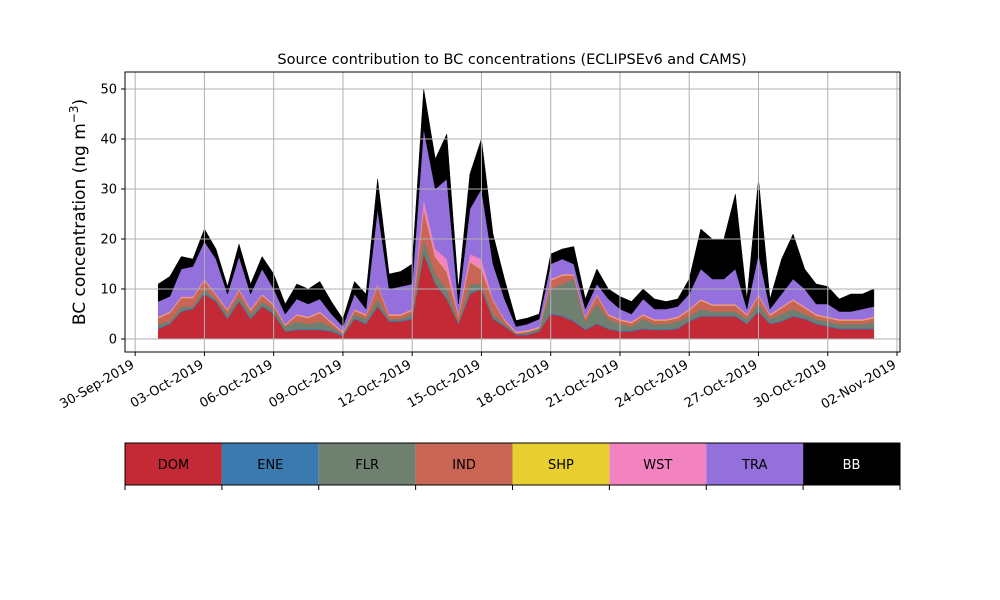 This screenshot has height=600, width=1000. Describe the element at coordinates (721, 384) in the screenshot. I see `x-tick-label: 27-Oct-2019` at that location.